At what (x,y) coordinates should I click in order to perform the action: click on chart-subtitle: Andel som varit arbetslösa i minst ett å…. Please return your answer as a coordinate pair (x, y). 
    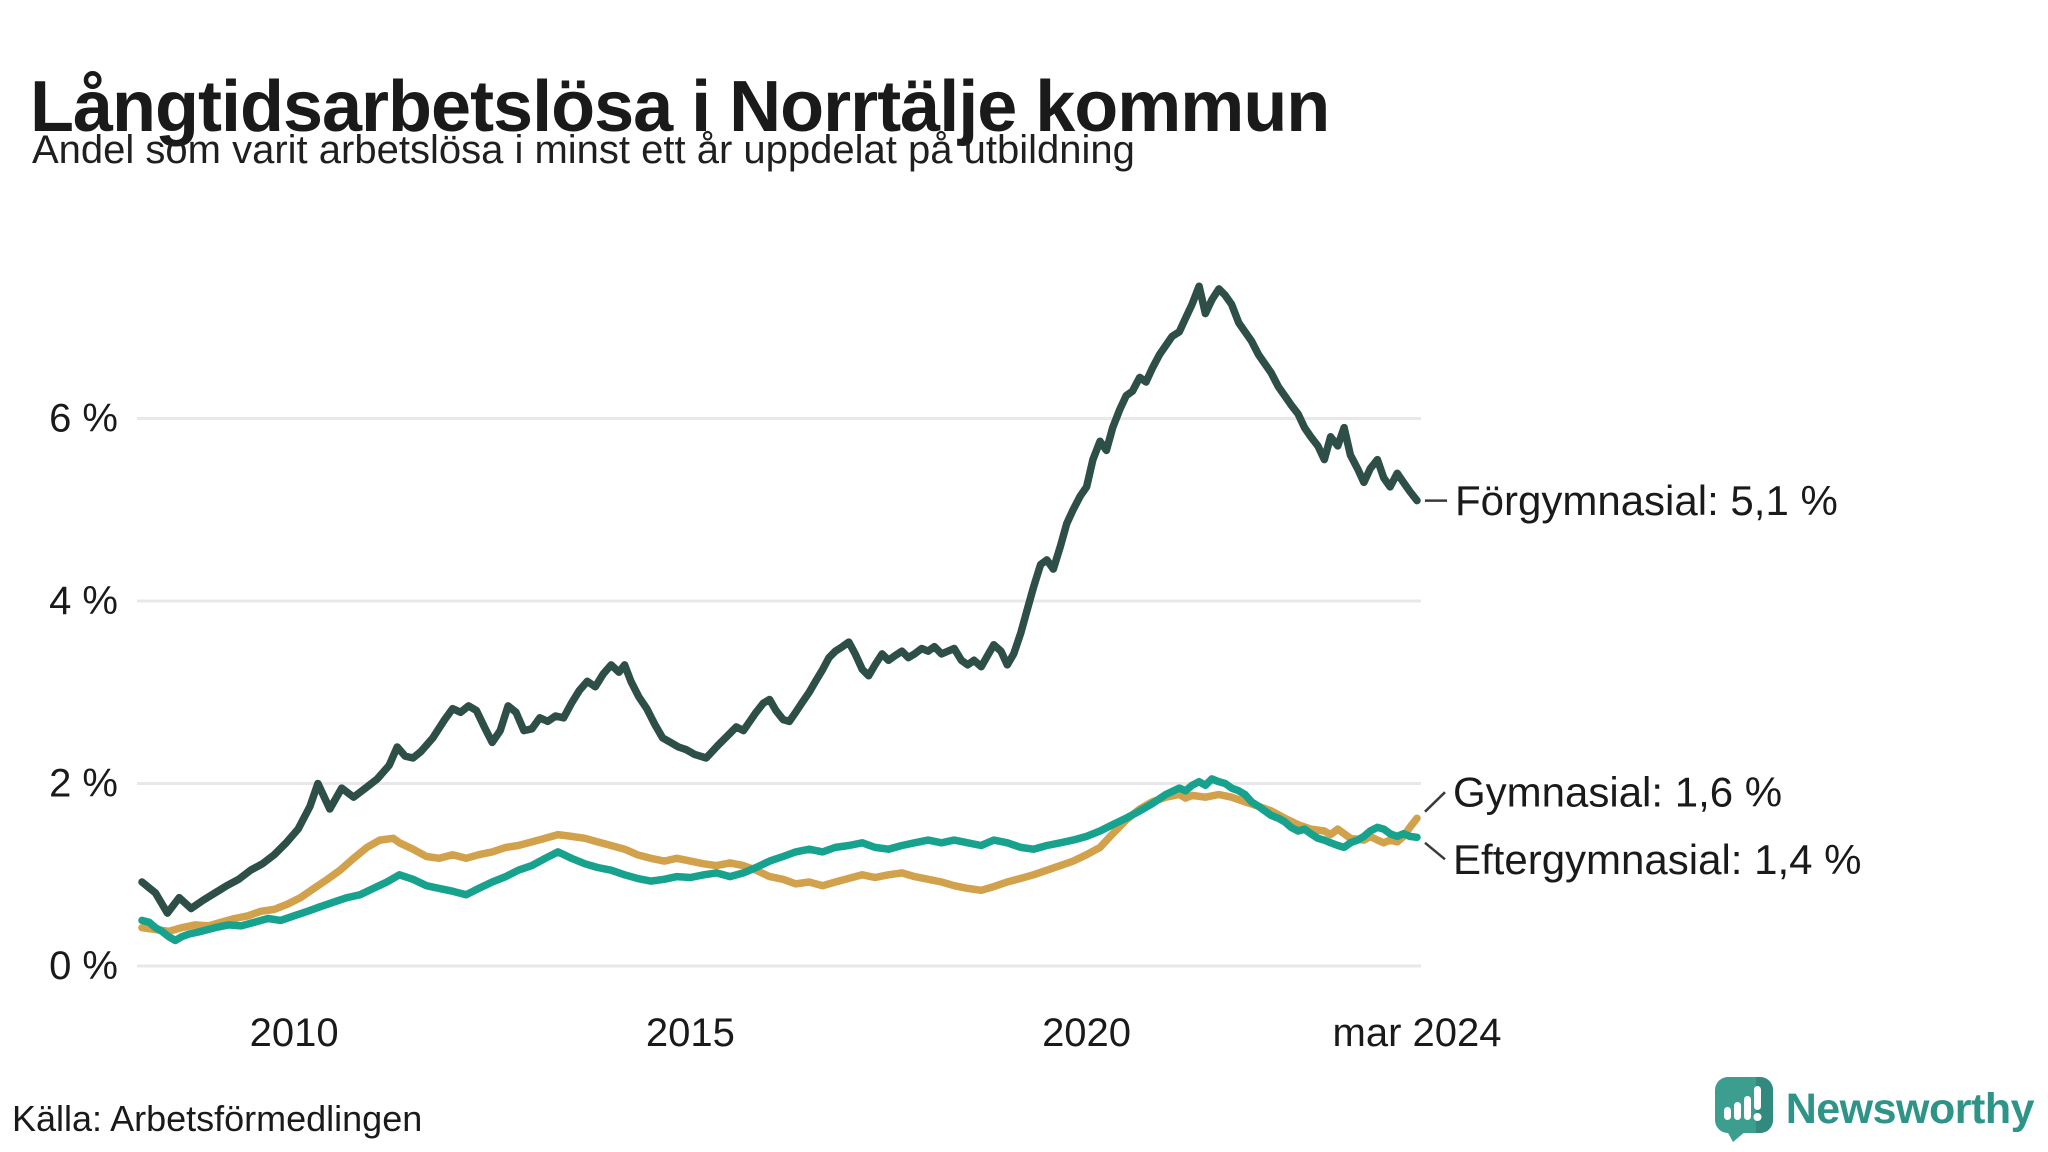
    Looking at the image, I should click on (583, 150).